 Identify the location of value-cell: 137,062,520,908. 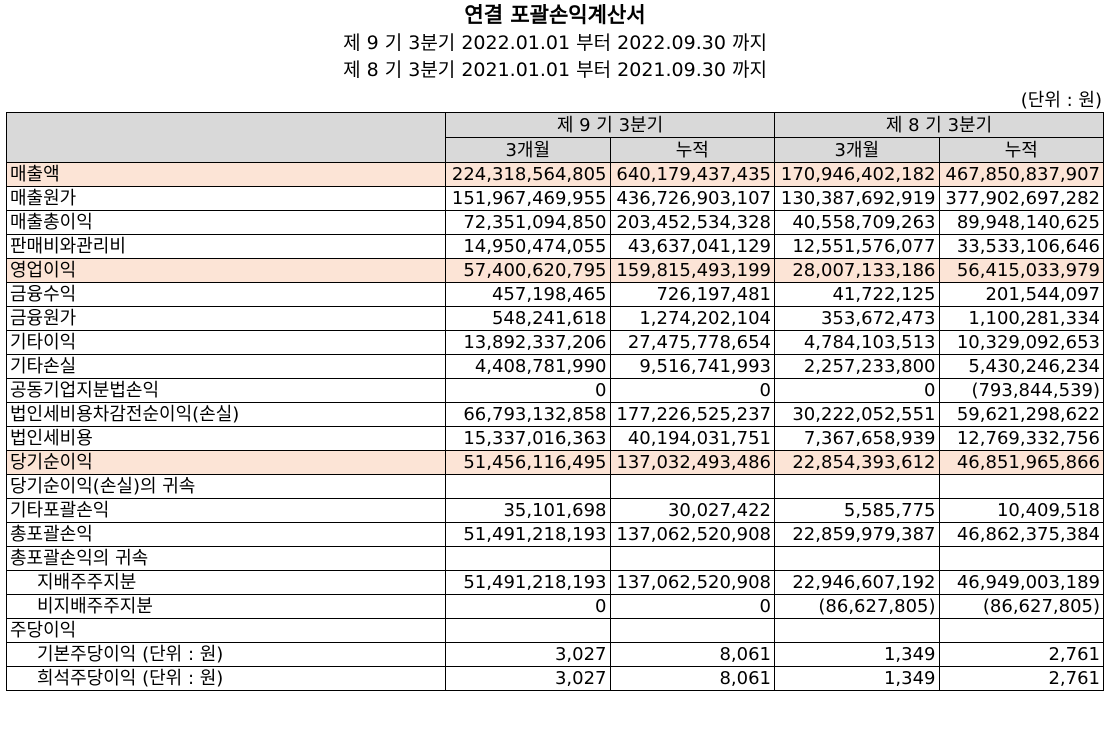
(692, 582).